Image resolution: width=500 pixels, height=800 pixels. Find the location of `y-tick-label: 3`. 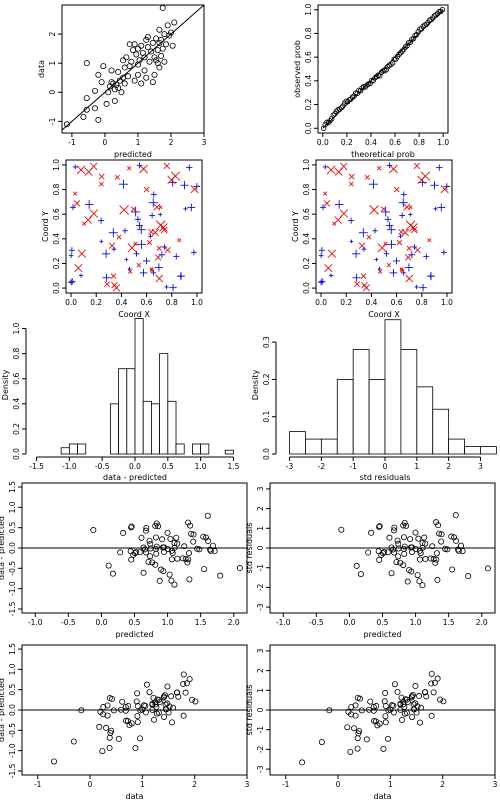

y-tick-label: 3 is located at coordinates (260, 650).